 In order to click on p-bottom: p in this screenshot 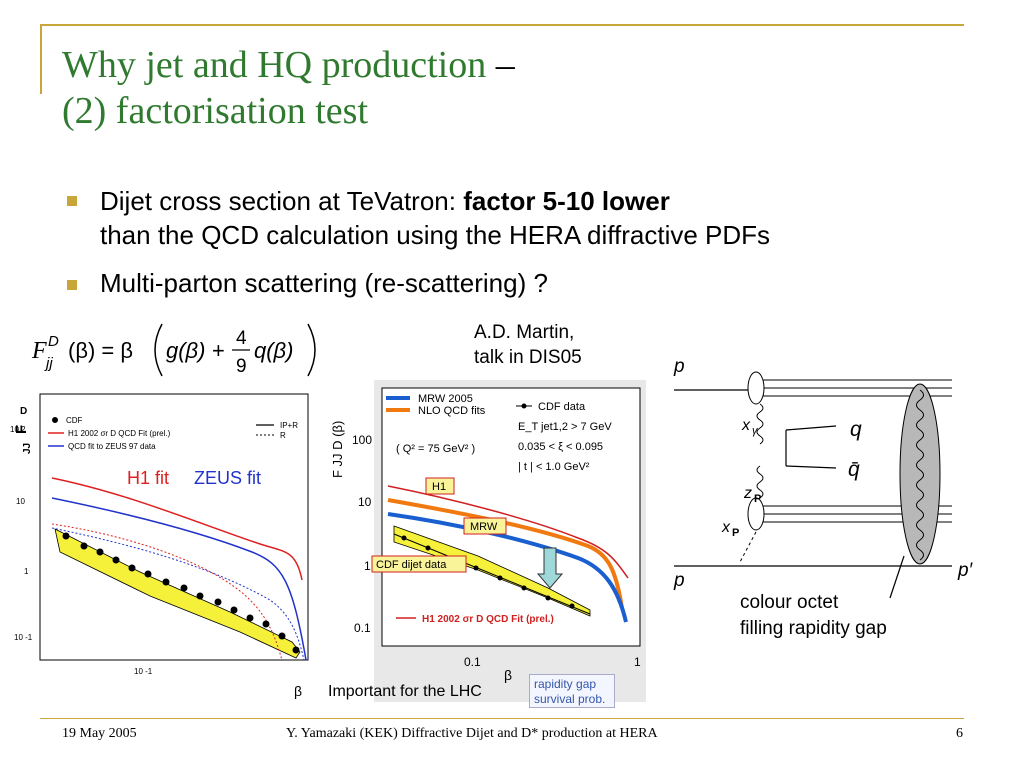, I will do `click(679, 580)`.